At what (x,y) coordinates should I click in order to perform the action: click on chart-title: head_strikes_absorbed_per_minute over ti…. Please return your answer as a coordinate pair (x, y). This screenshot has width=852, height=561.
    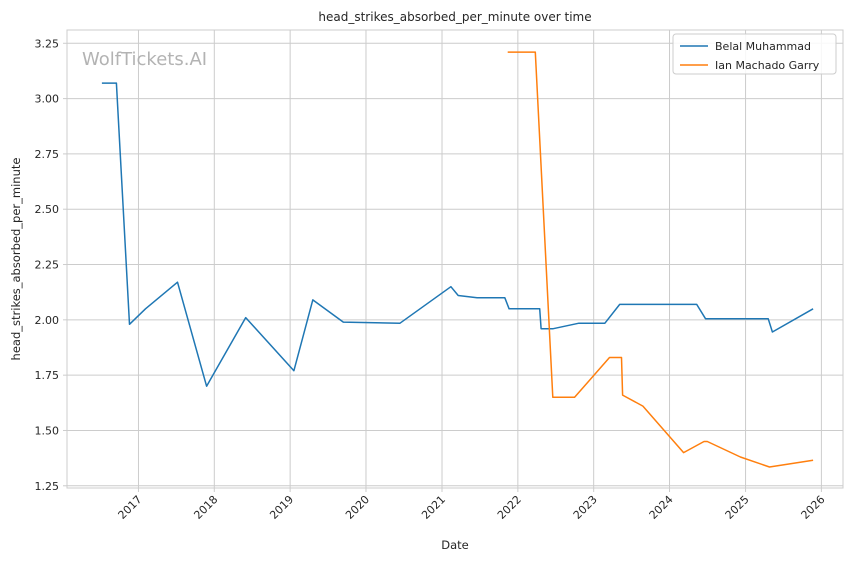
    Looking at the image, I should click on (454, 17).